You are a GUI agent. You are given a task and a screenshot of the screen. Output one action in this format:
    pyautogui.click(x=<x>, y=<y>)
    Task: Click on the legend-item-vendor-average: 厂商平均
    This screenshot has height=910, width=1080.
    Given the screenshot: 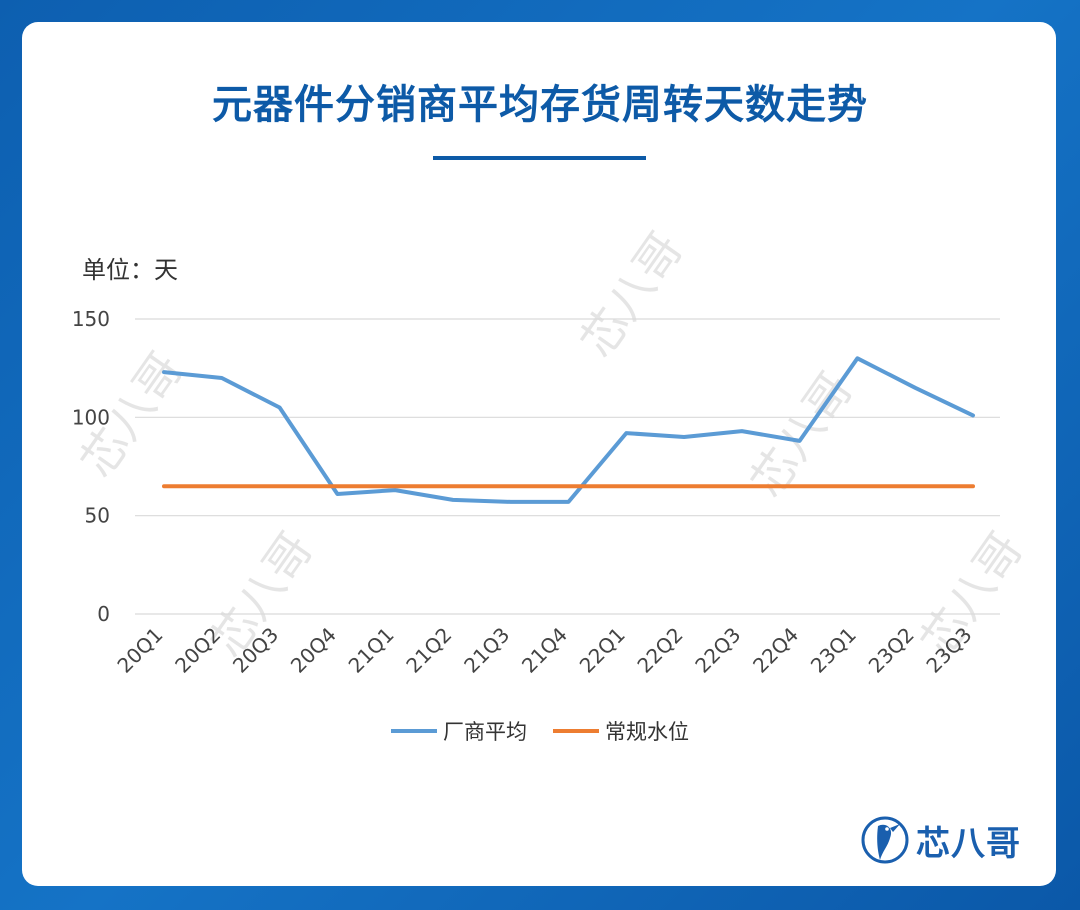 What is the action you would take?
    pyautogui.click(x=459, y=731)
    